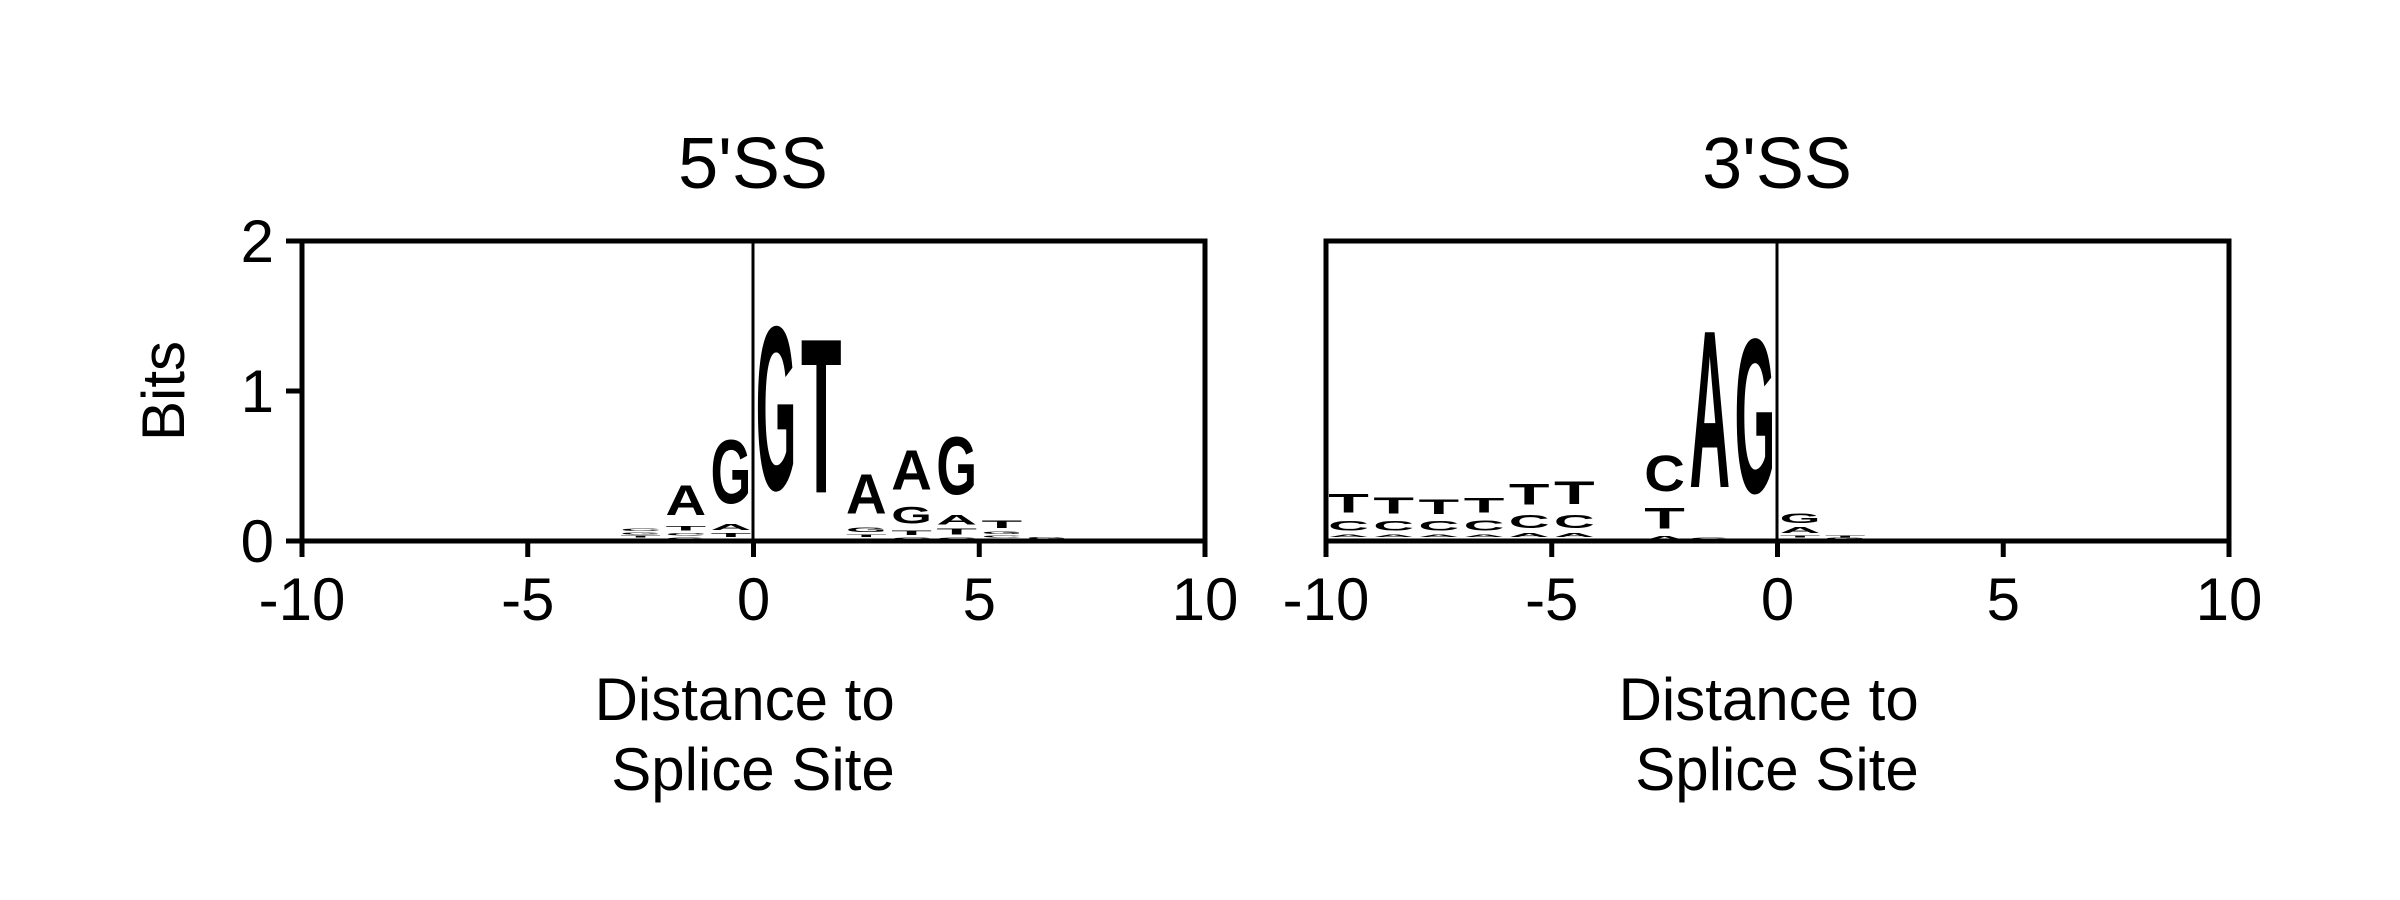 This screenshot has width=2400, height=900. Describe the element at coordinates (753, 164) in the screenshot. I see `panel-title-5ss: 5'SS` at that location.